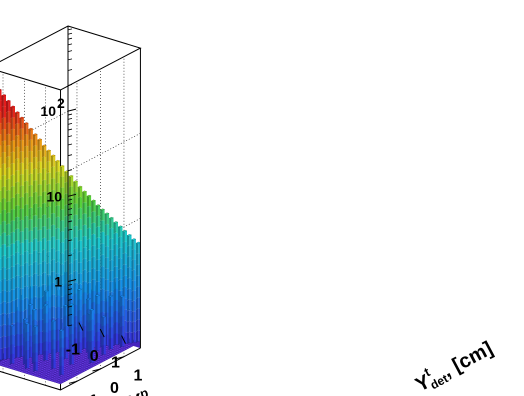  I want to click on z-tick-label: 10, so click(54, 196).